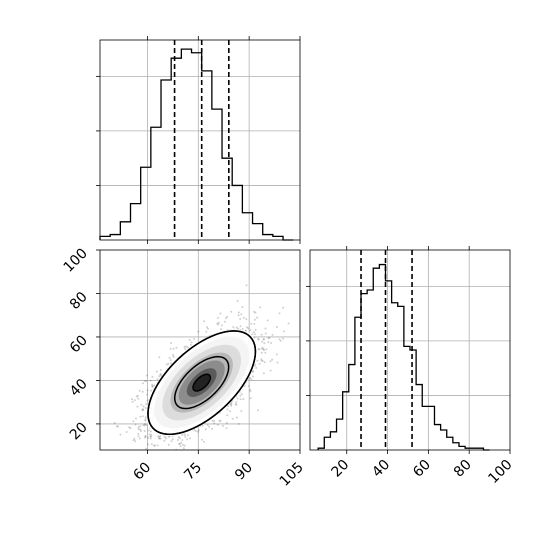  I want to click on x-marginal-axes-frame, so click(200, 140).